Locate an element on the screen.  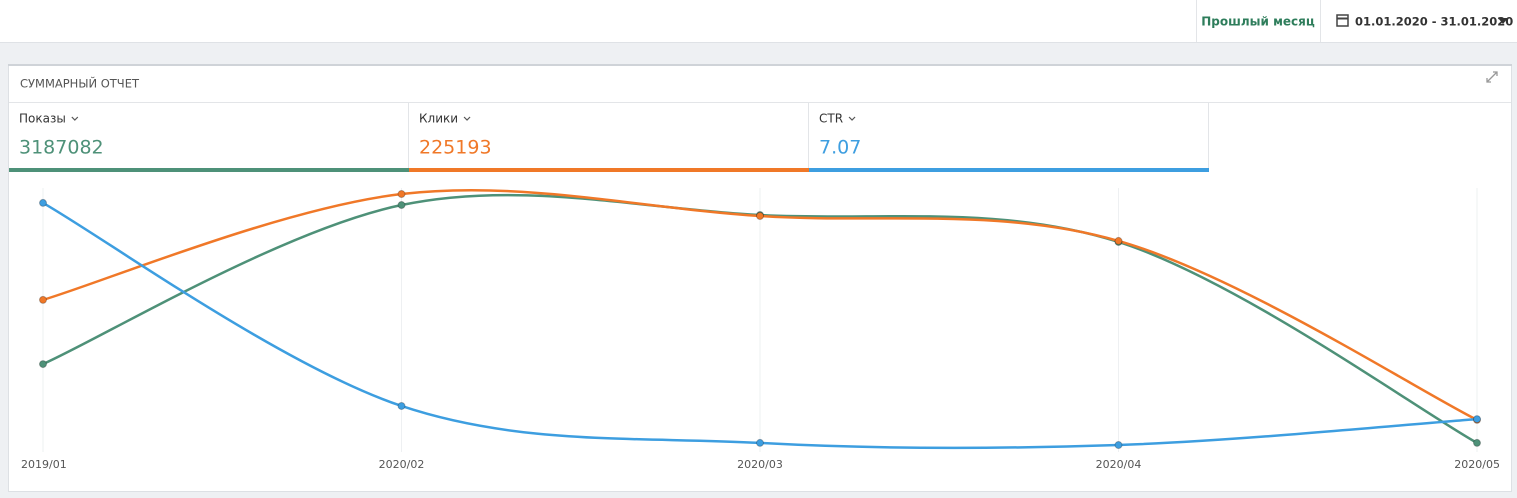
calendar-icon is located at coordinates (1342, 20).